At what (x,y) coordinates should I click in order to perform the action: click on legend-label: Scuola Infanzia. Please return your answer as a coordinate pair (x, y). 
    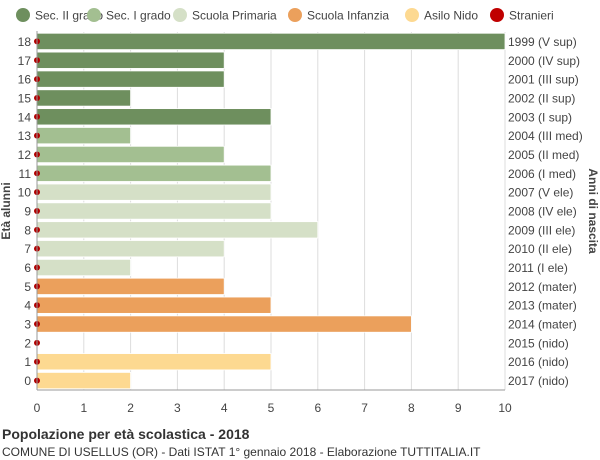
    Looking at the image, I should click on (348, 16).